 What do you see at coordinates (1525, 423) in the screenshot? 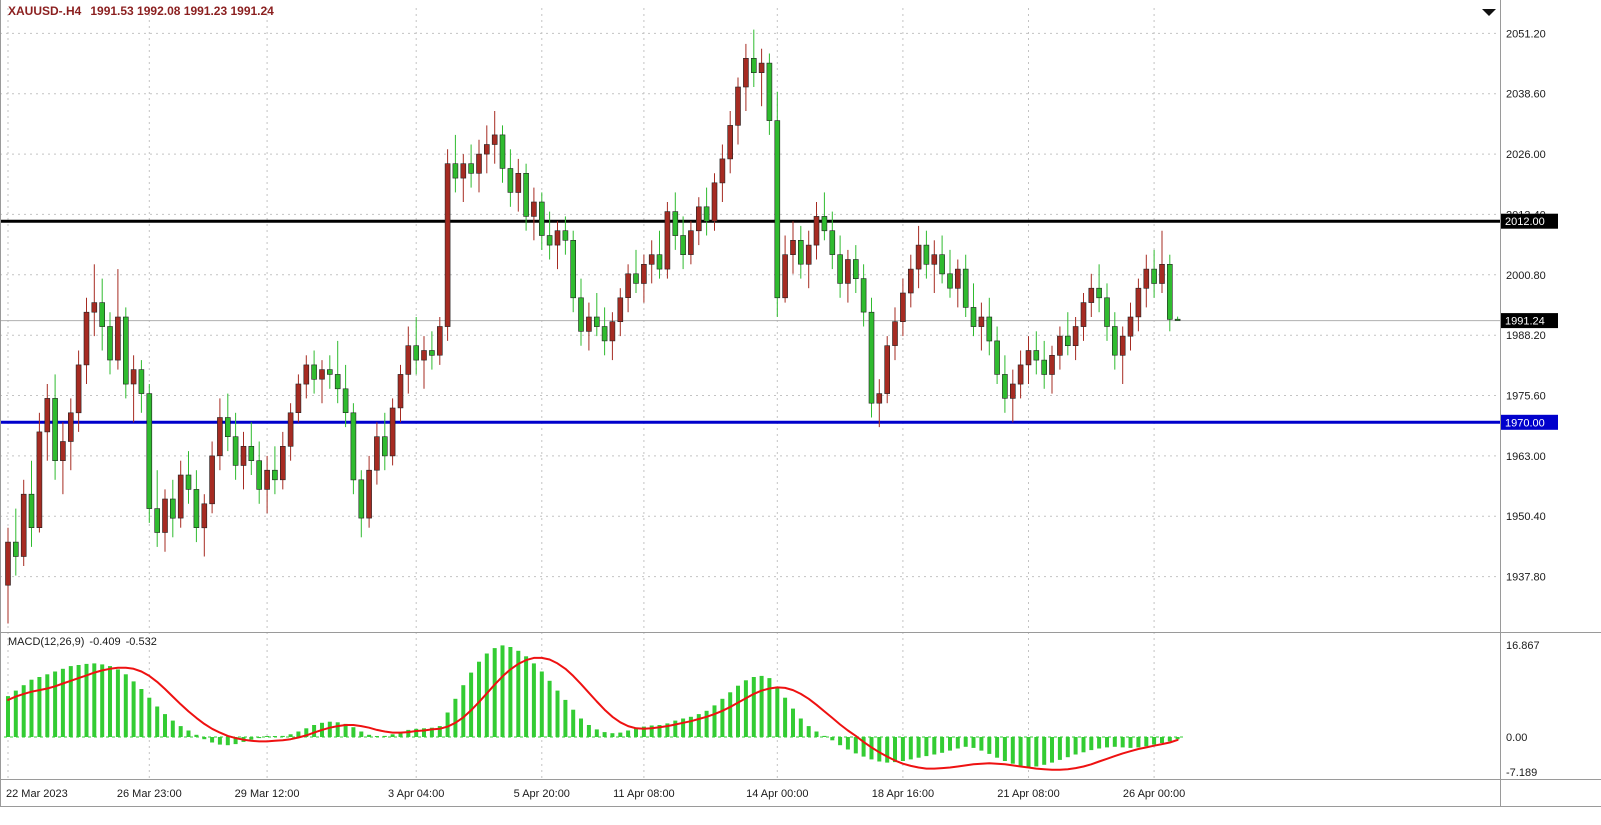
I see `svg-text: 1970.00` at bounding box center [1525, 423].